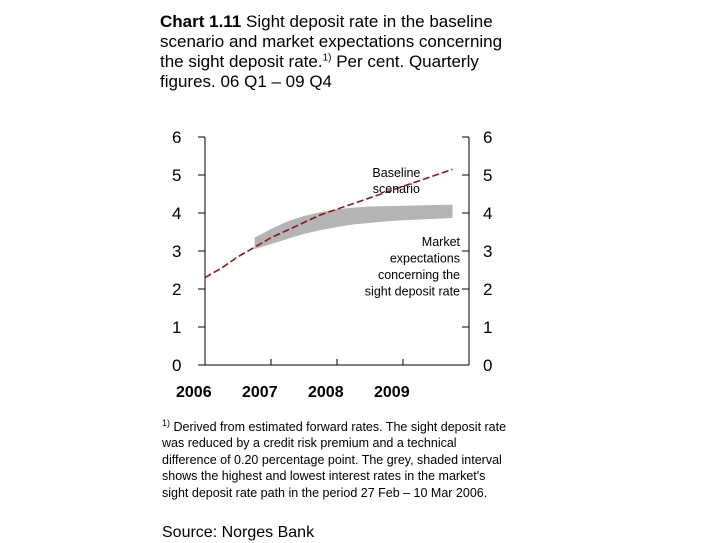 The image size is (720, 543). What do you see at coordinates (326, 392) in the screenshot?
I see `x-tick-label: 2008` at bounding box center [326, 392].